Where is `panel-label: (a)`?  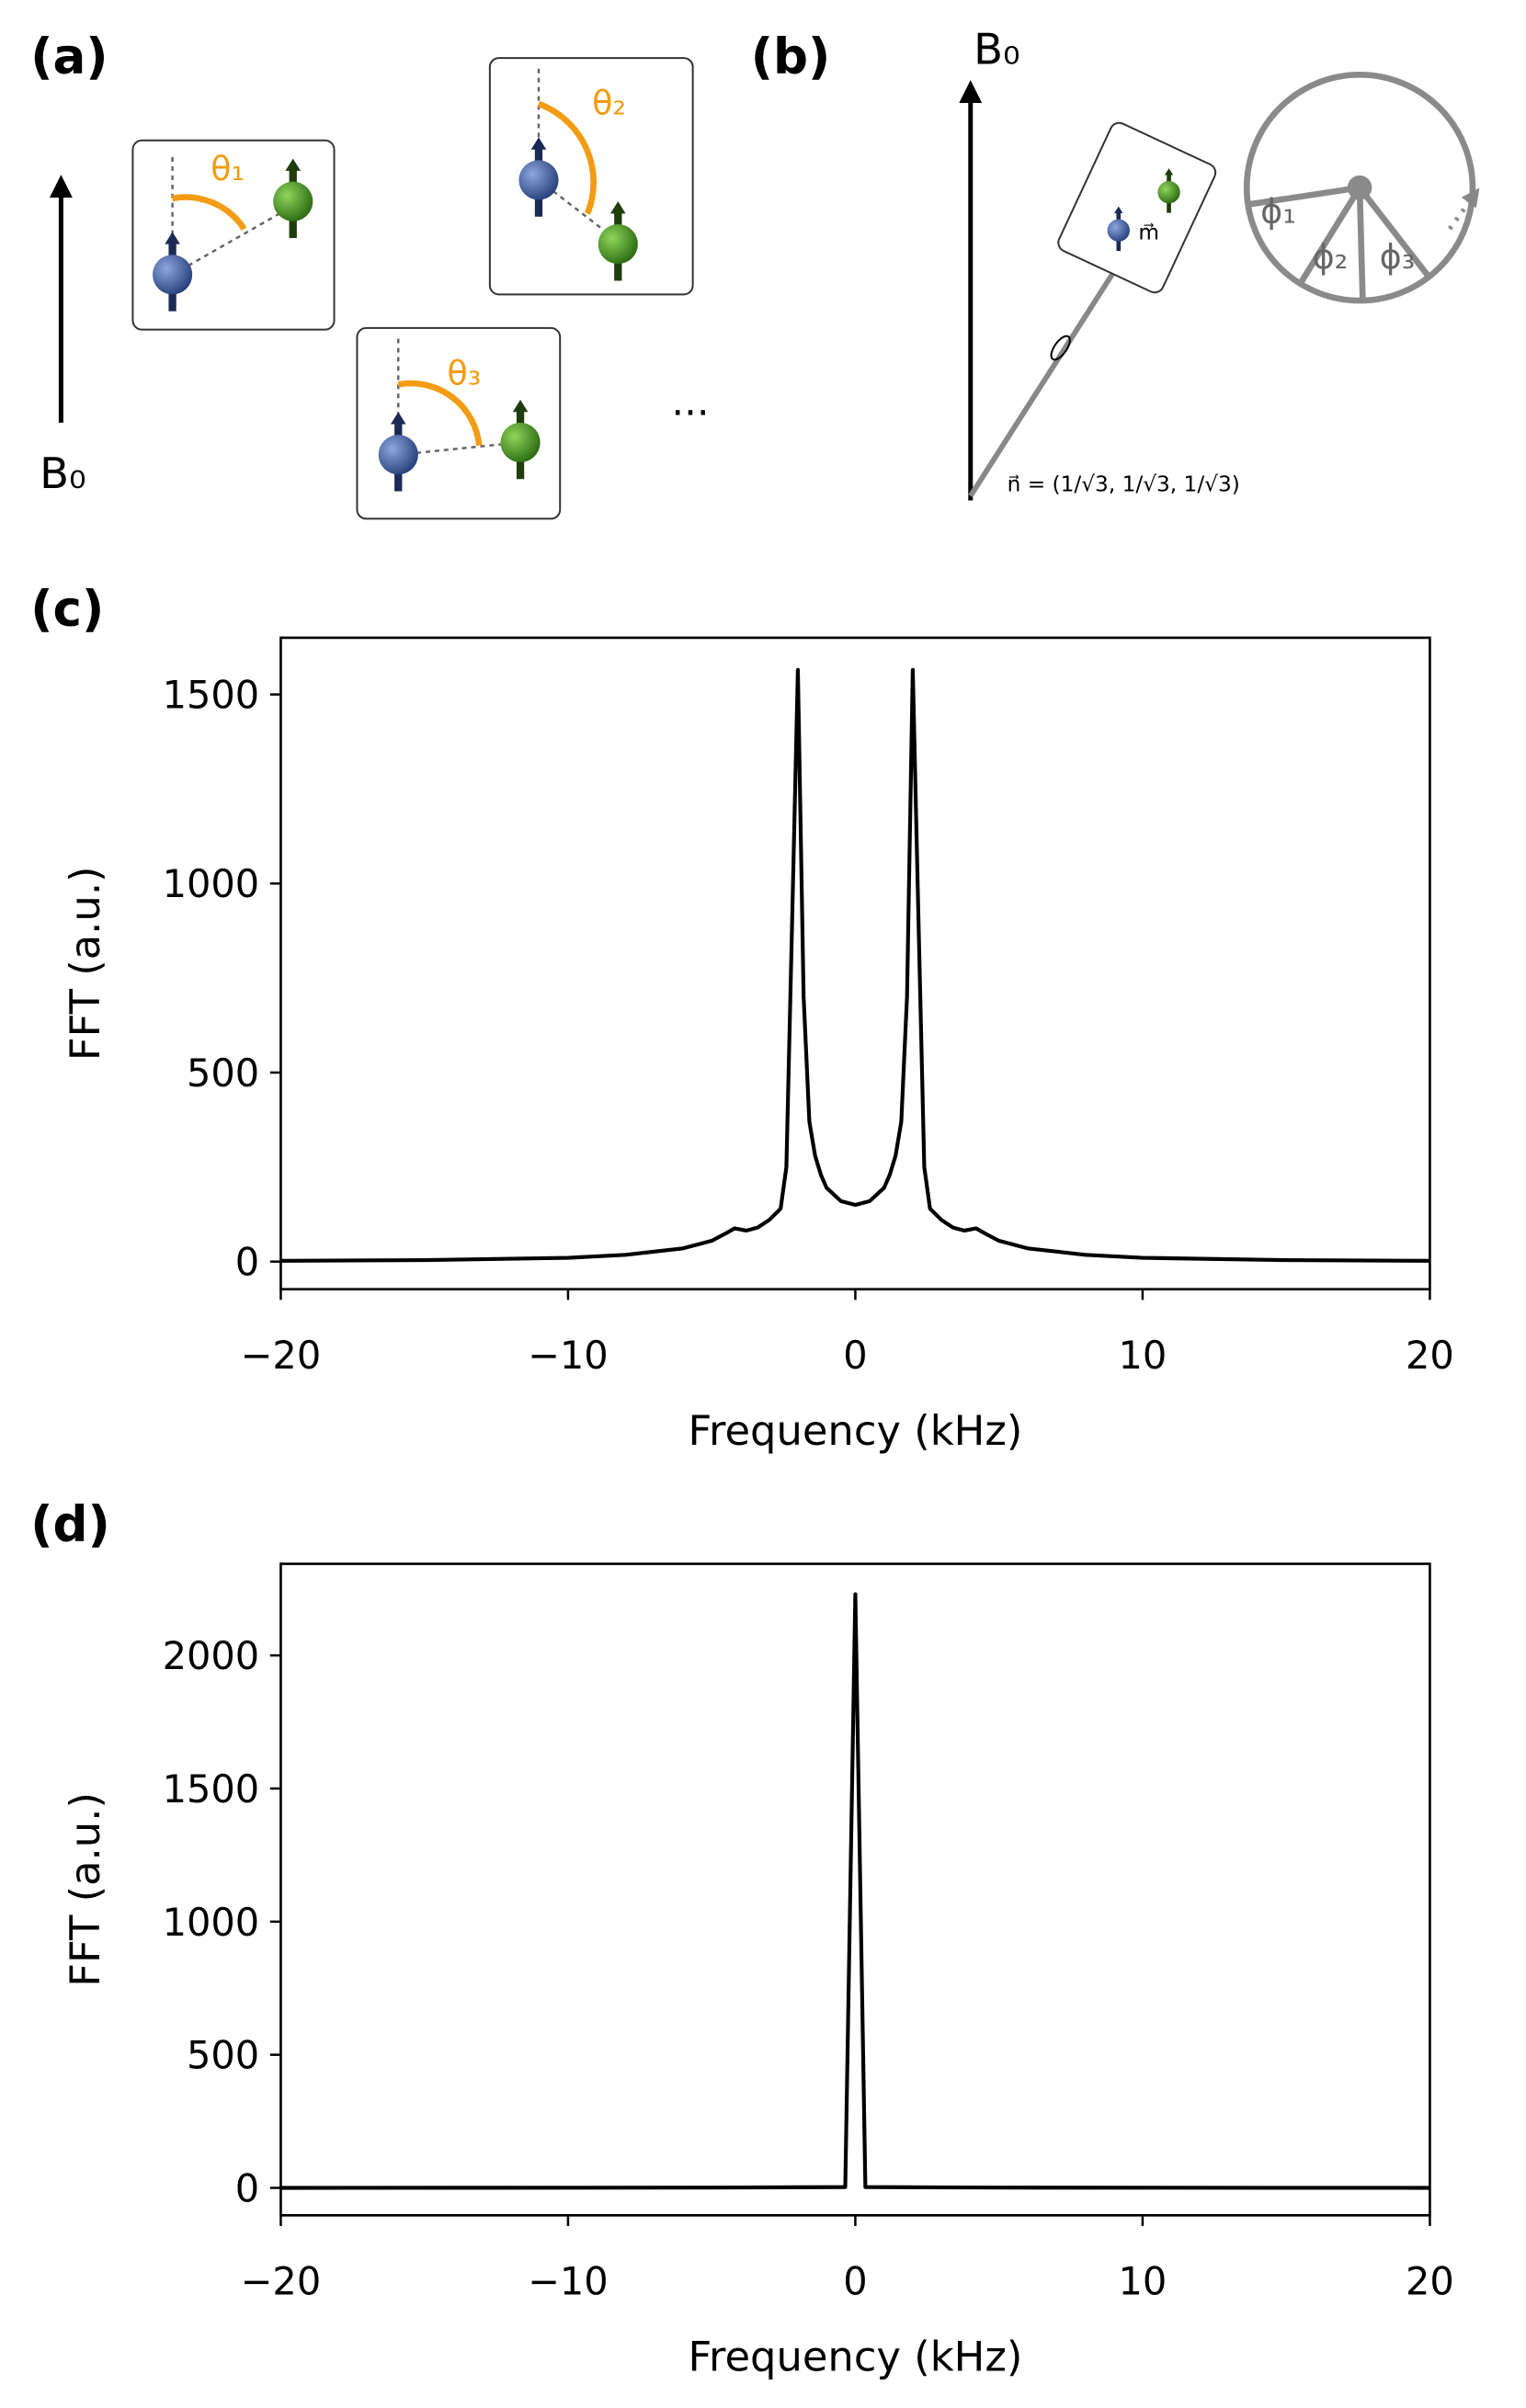
panel-label: (a) is located at coordinates (69, 56).